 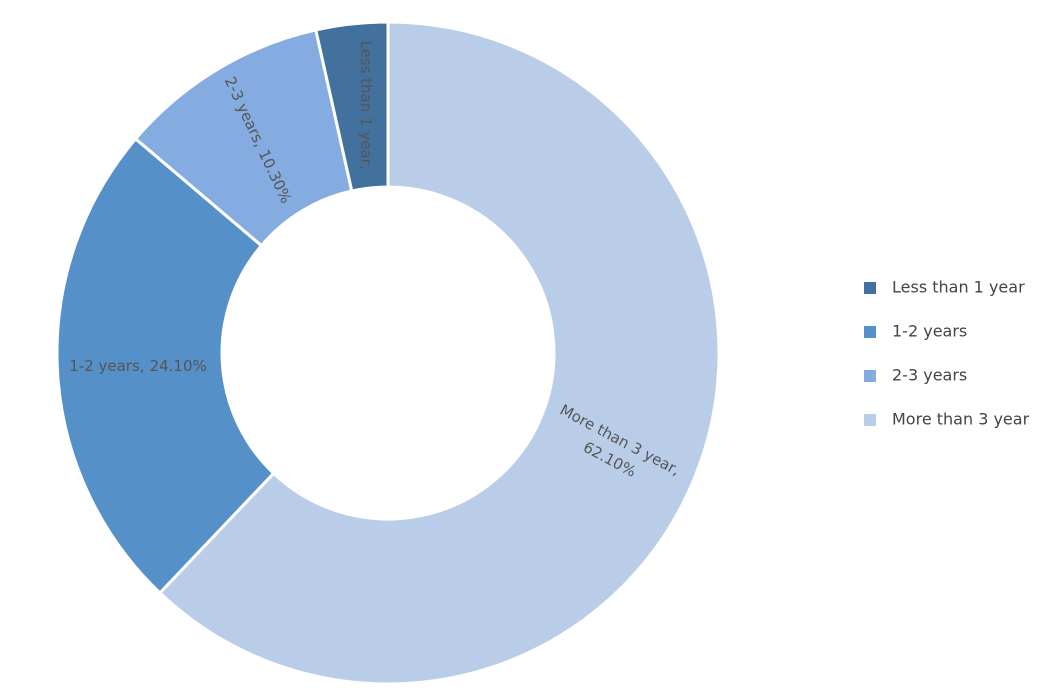 I want to click on data-label: Less than 1 year,, so click(x=367, y=104).